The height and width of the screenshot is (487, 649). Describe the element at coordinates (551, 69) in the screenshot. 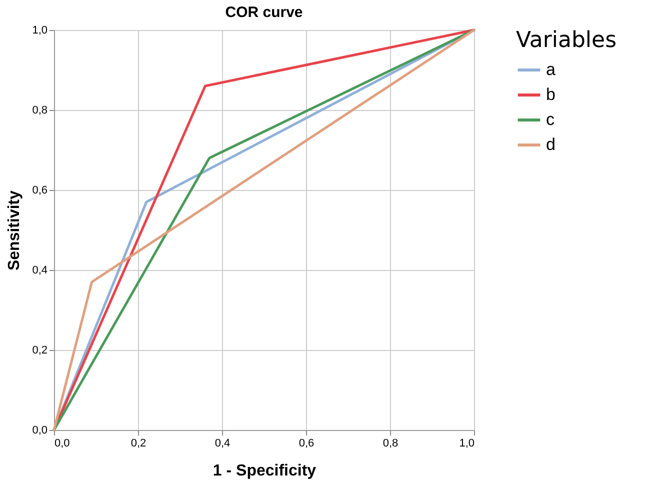

I see `legend-label: a` at that location.